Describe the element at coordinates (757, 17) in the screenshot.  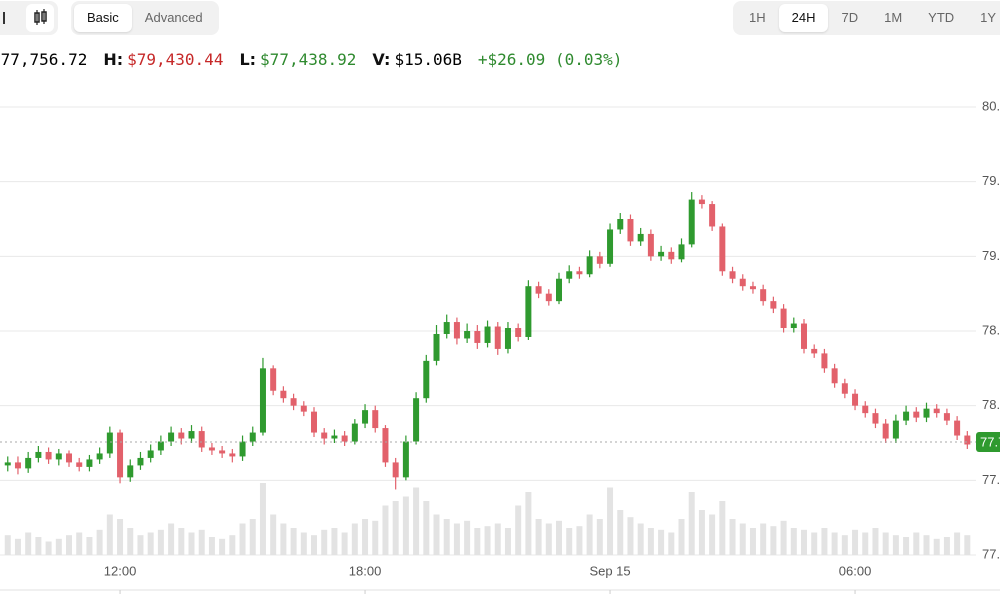
I see `range-button: 1H` at that location.